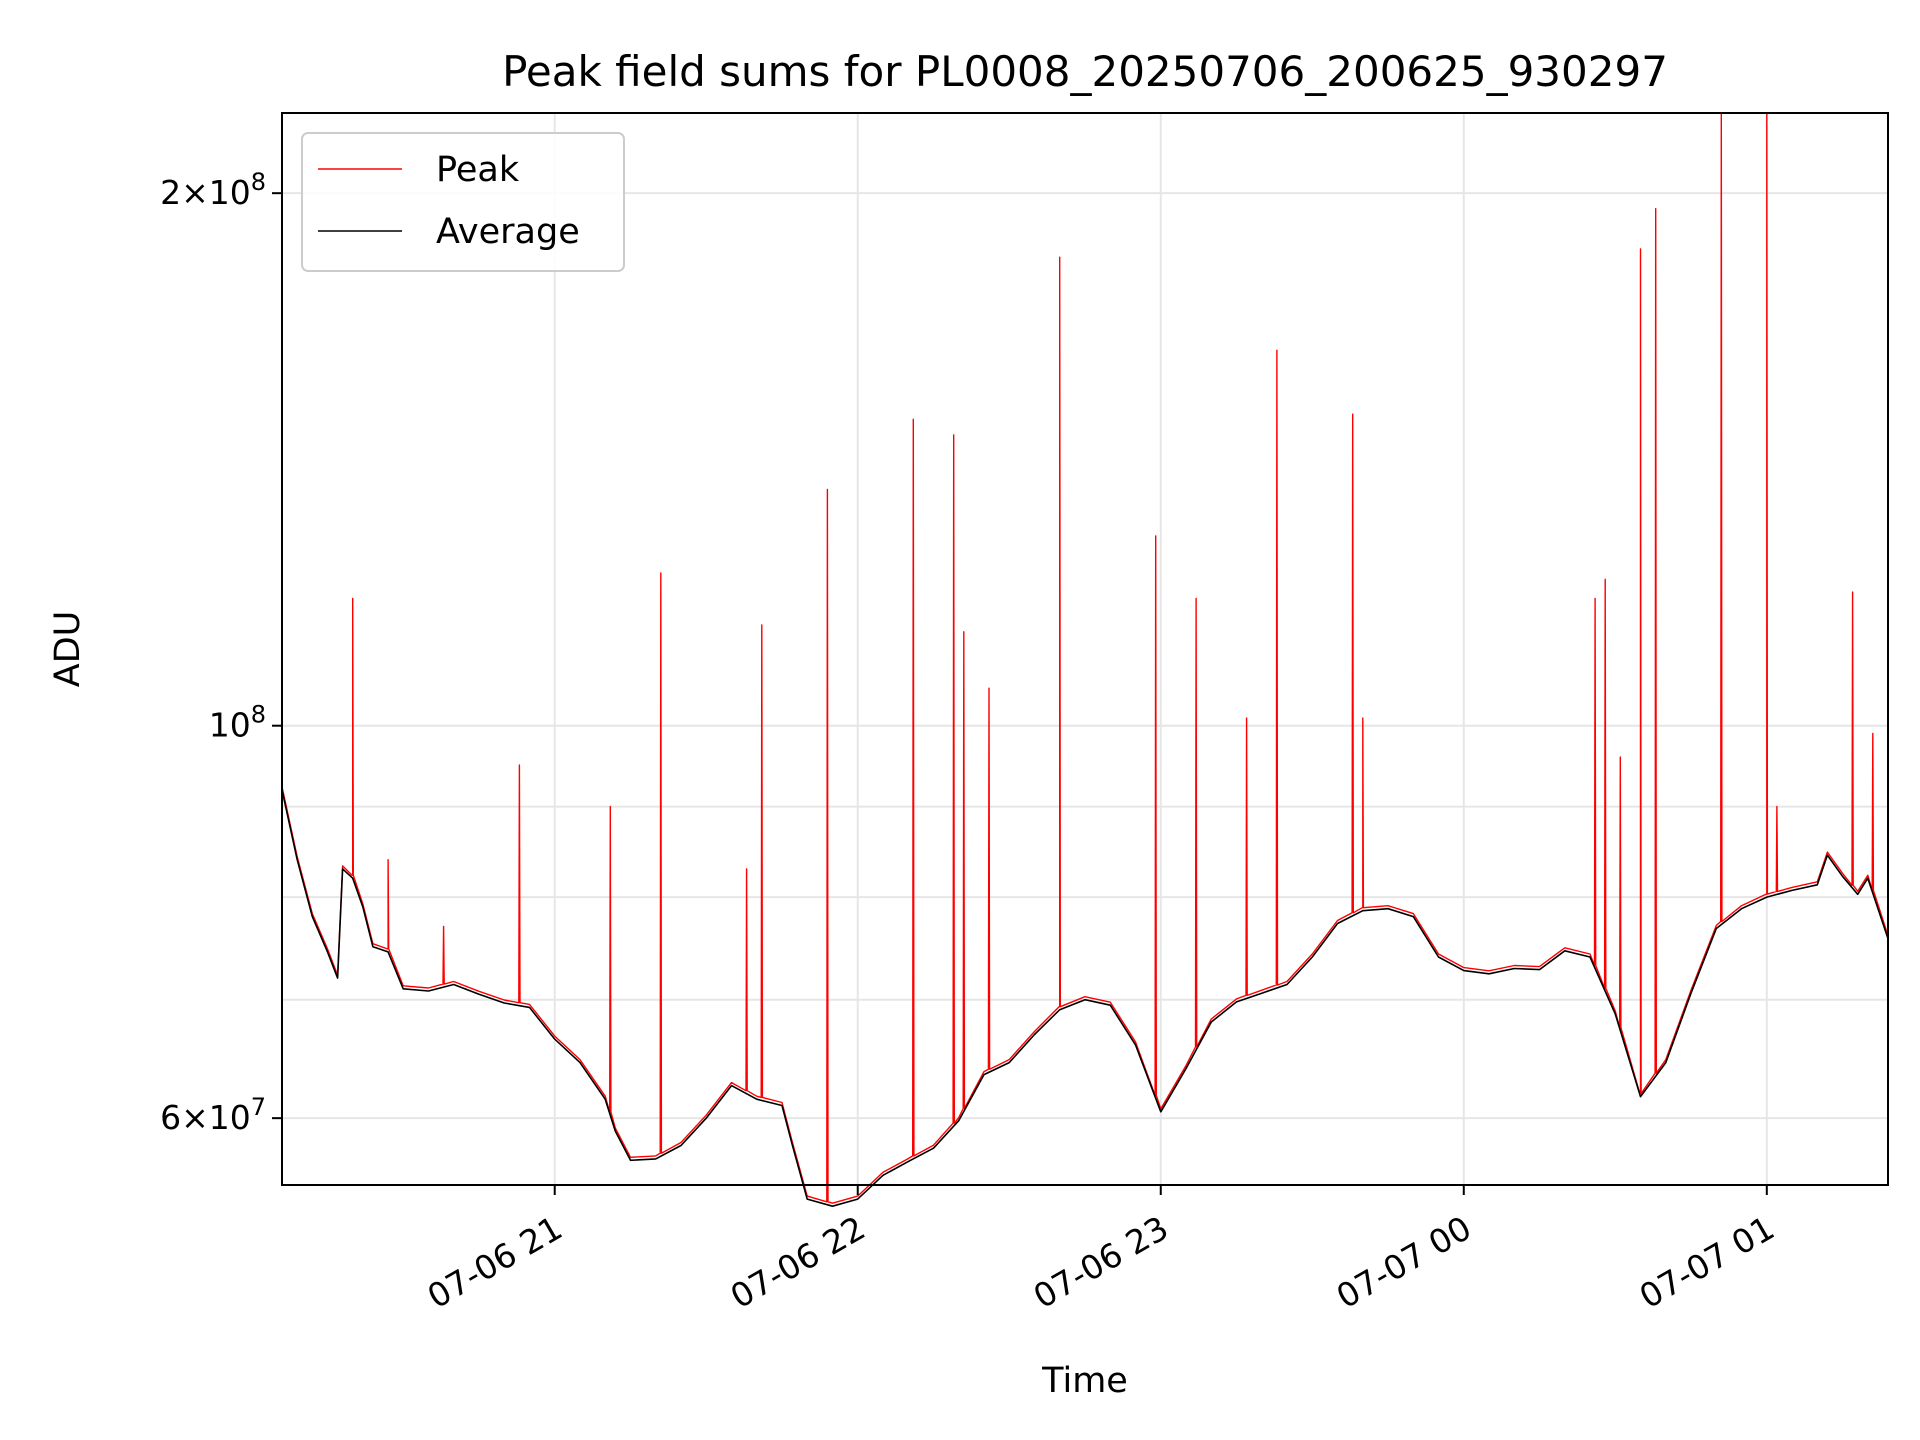  I want to click on legend-peak-label: Peak, so click(478, 170).